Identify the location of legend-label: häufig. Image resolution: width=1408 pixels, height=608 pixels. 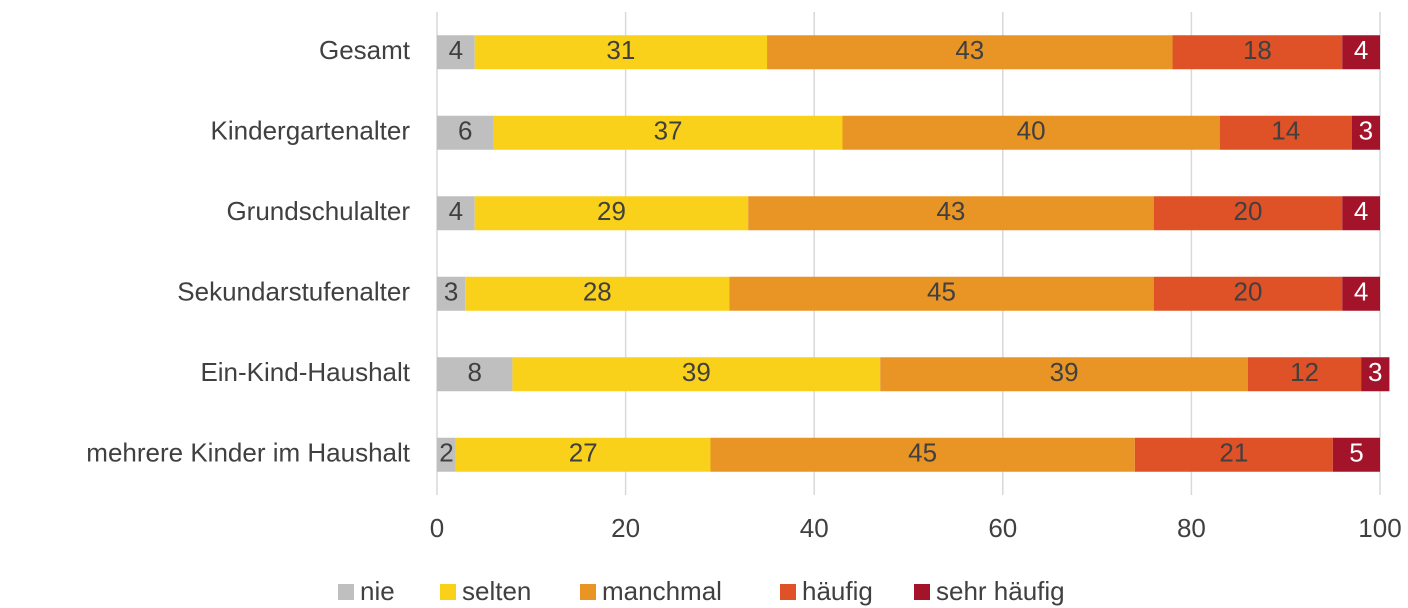
(837, 591).